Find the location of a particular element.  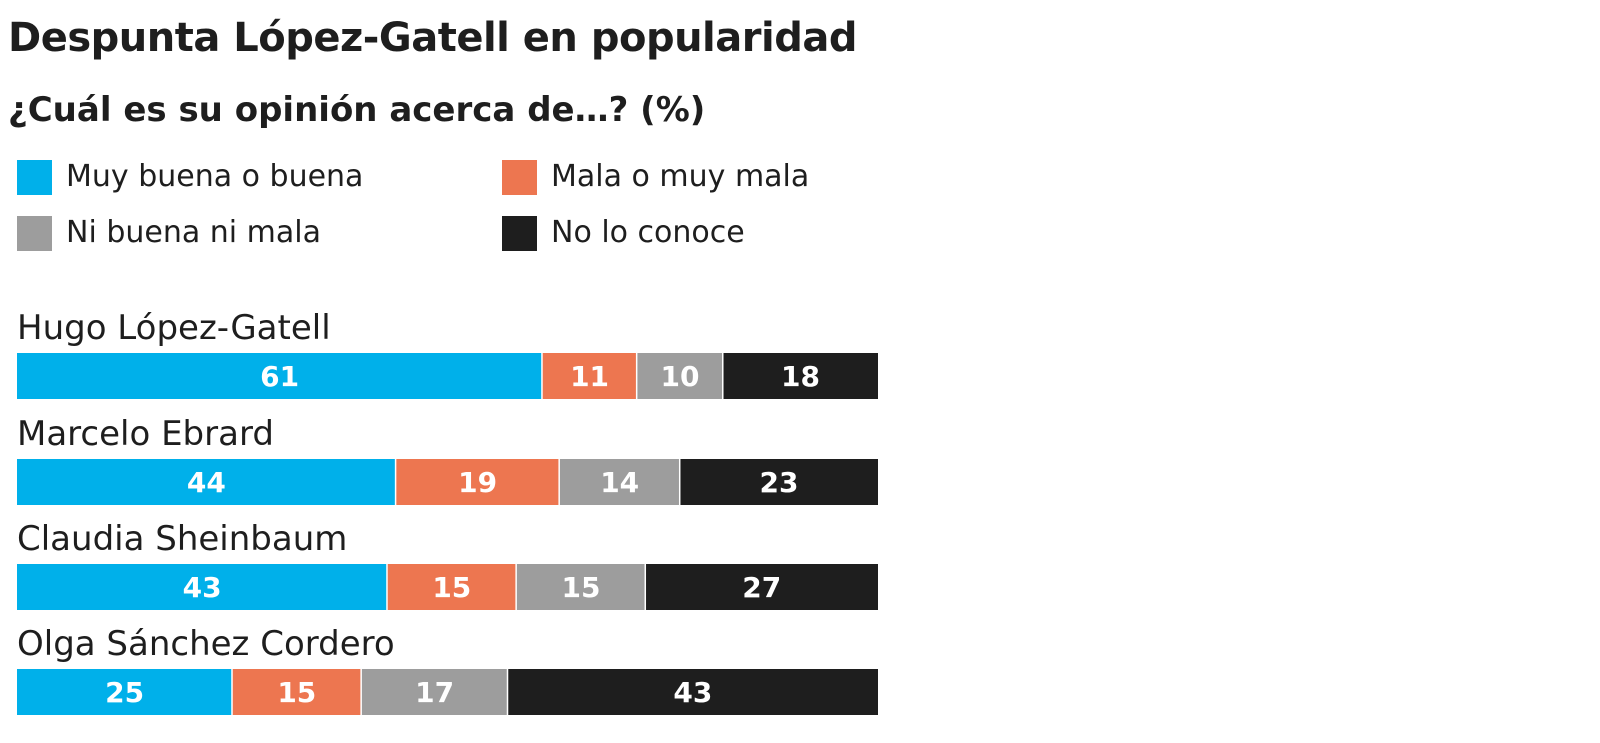

data-label: 14 is located at coordinates (619, 482).